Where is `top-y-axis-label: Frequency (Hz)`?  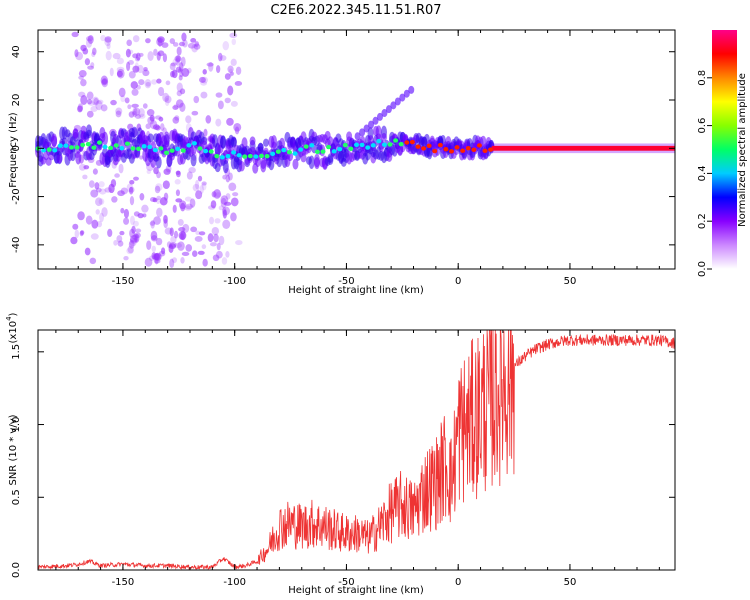
top-y-axis-label: Frequency (Hz) is located at coordinates (13, 150).